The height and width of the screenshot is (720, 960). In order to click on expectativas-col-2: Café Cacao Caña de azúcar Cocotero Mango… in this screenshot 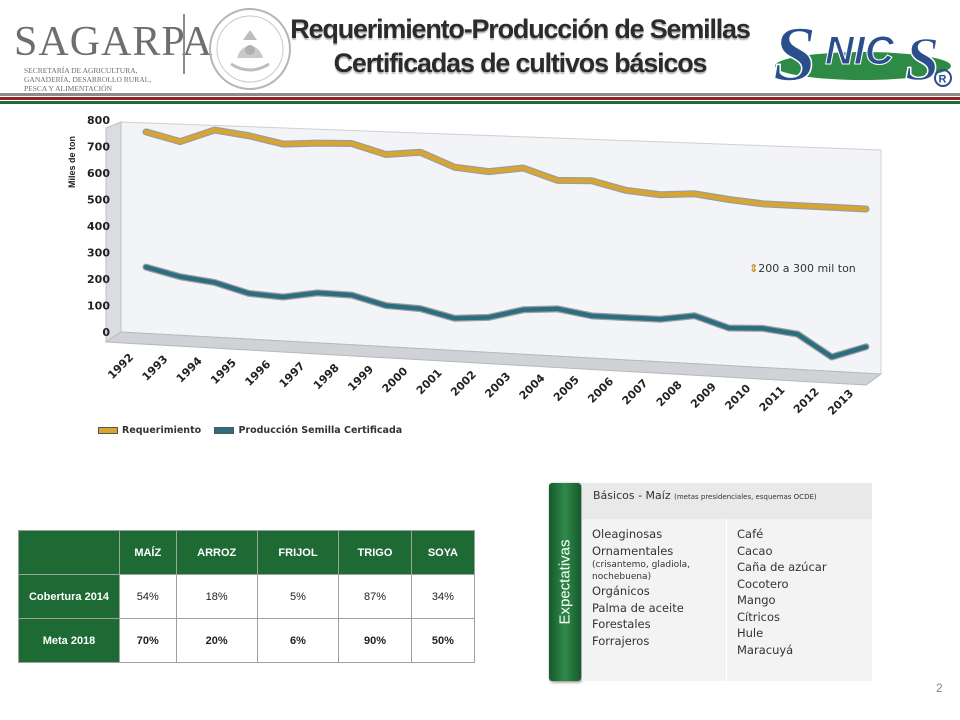, I will do `click(799, 600)`.